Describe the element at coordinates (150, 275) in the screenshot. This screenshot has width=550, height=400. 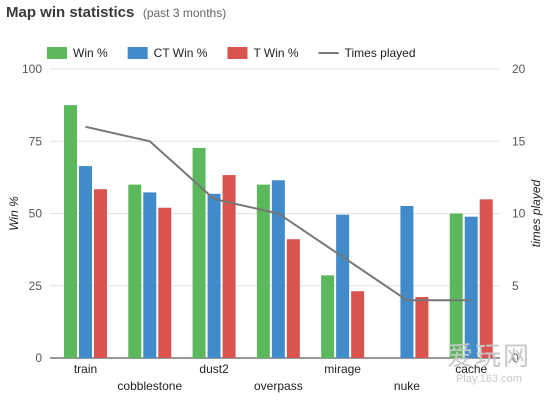
I see `bar-ct-win-cobblestone` at that location.